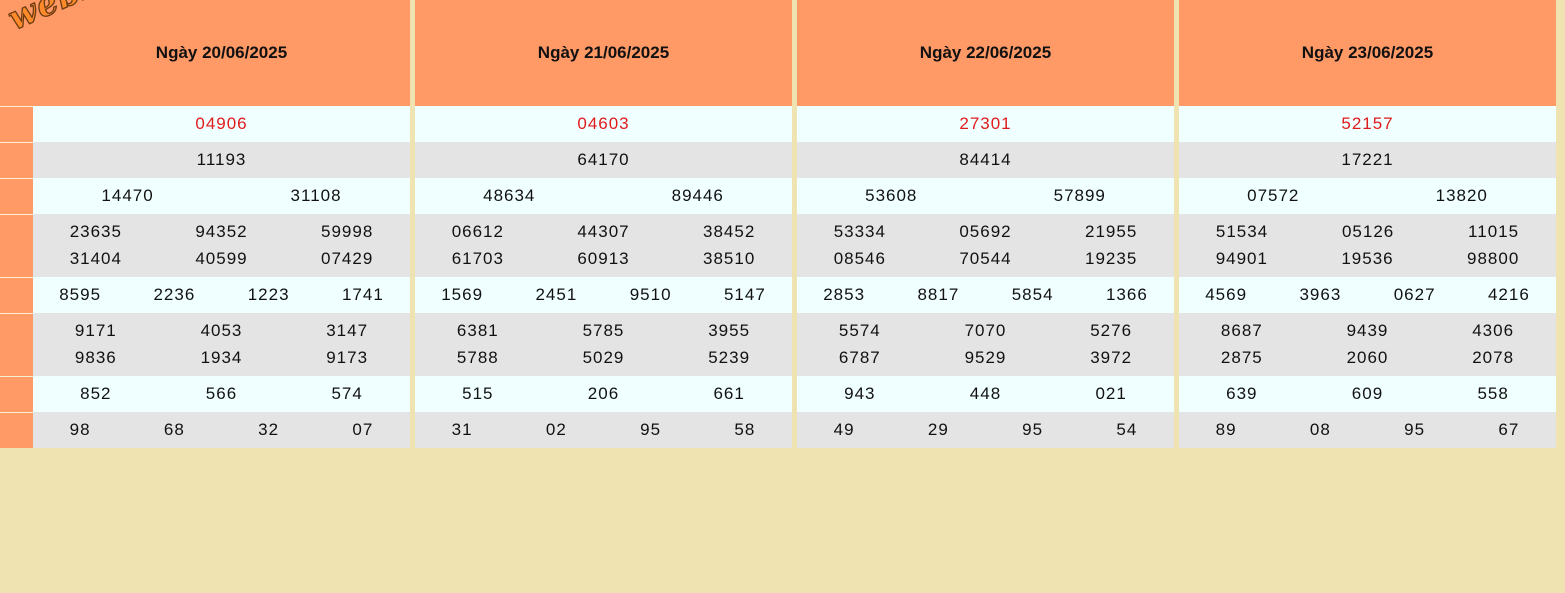 The height and width of the screenshot is (593, 1565). I want to click on prize-number: 11193, so click(221, 159).